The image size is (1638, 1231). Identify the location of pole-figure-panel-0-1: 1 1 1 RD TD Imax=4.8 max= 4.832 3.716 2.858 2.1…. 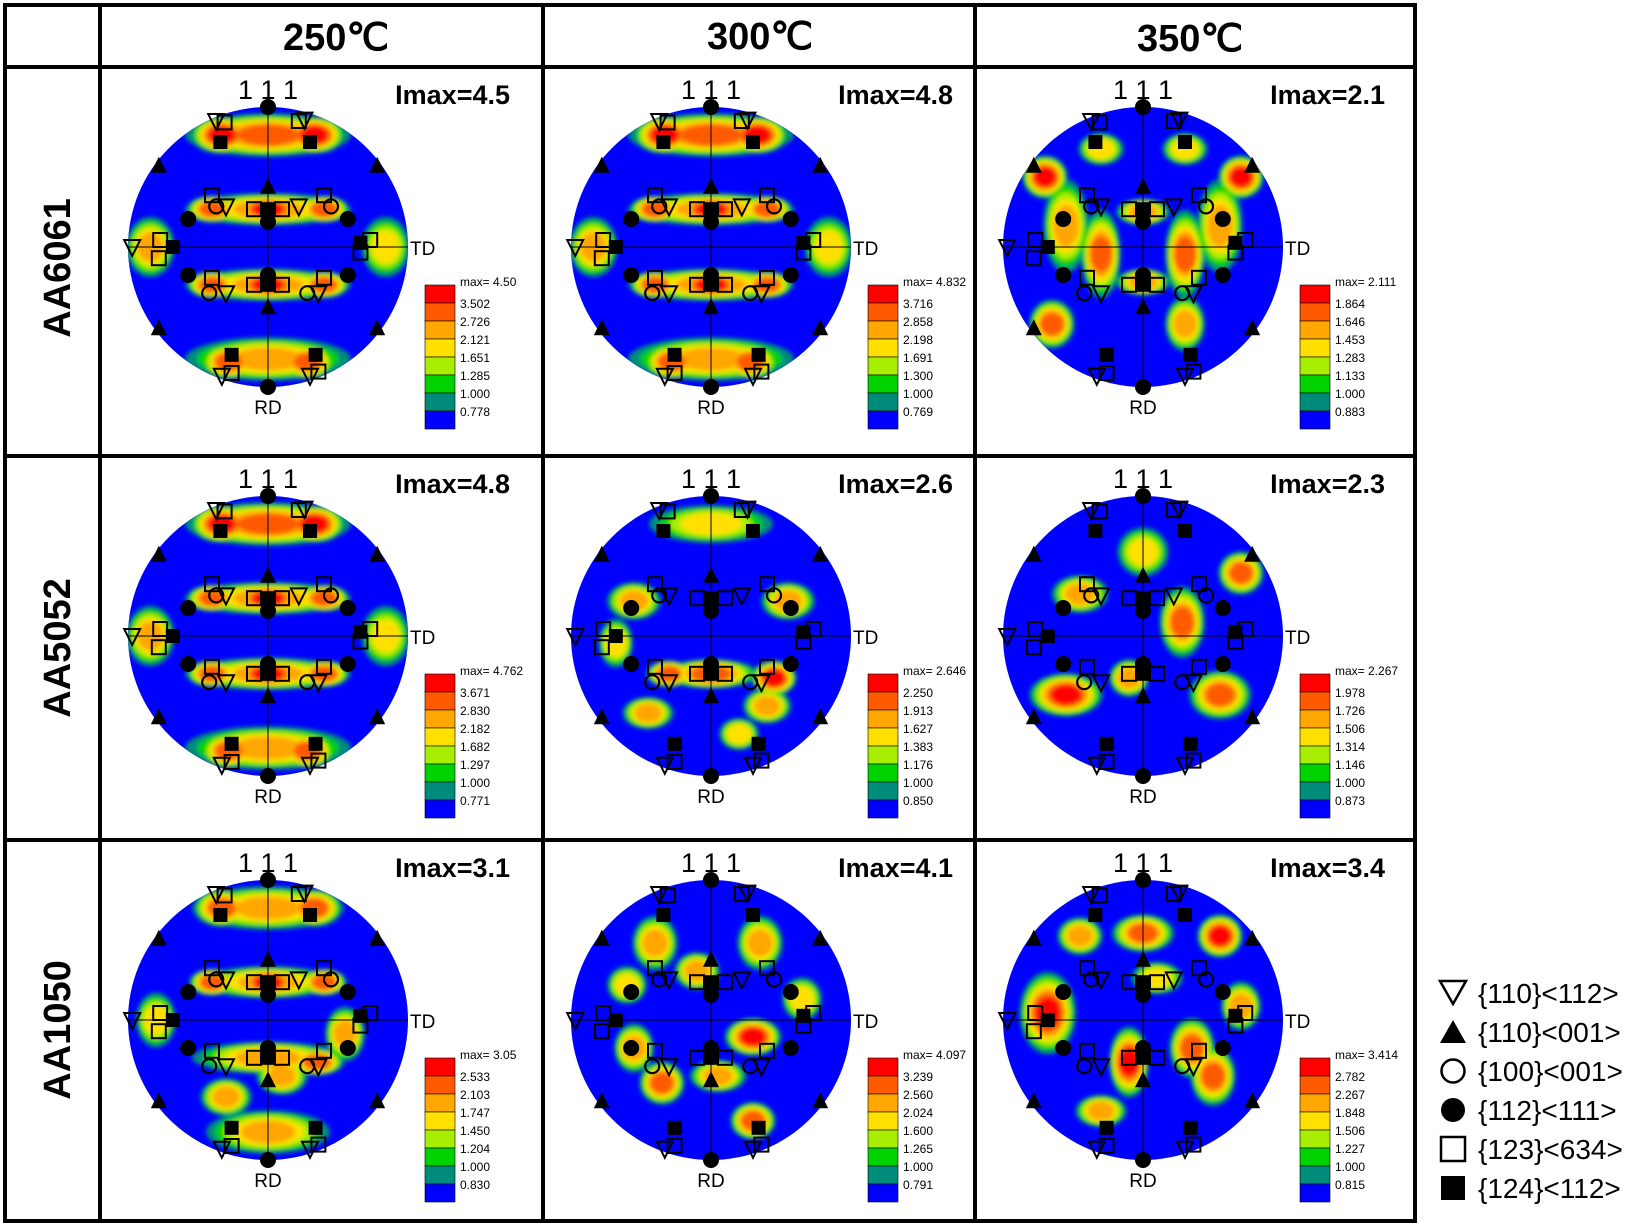
(765, 252).